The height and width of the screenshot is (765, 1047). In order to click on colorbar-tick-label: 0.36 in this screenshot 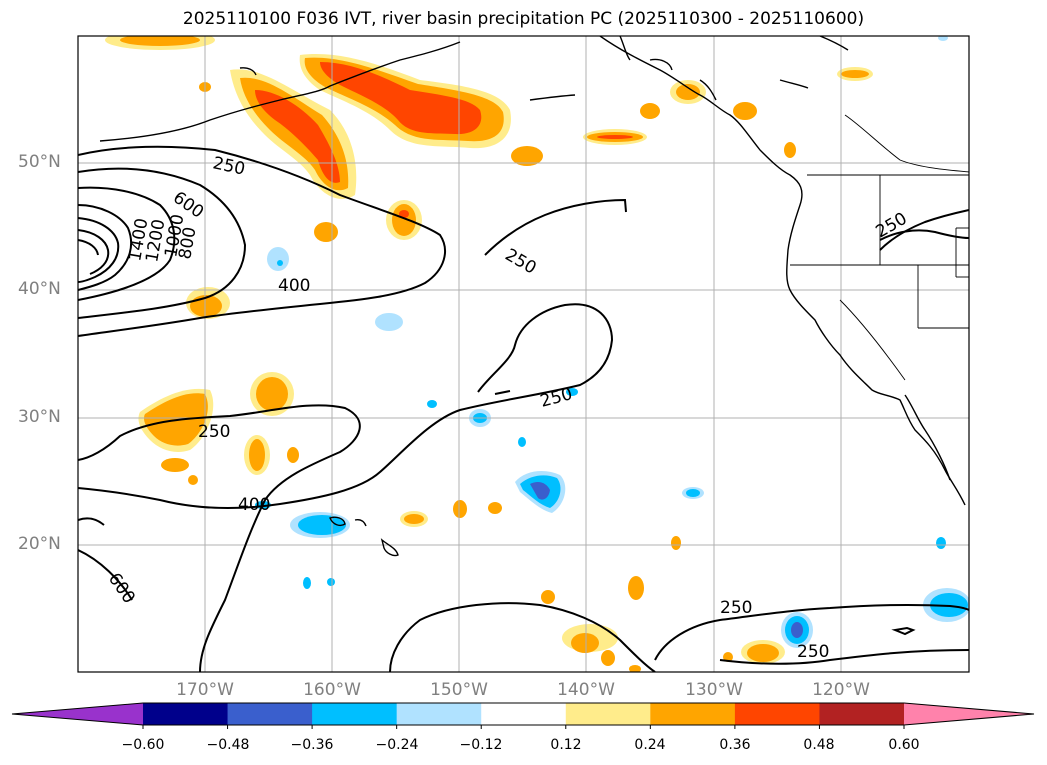, I will do `click(735, 745)`.